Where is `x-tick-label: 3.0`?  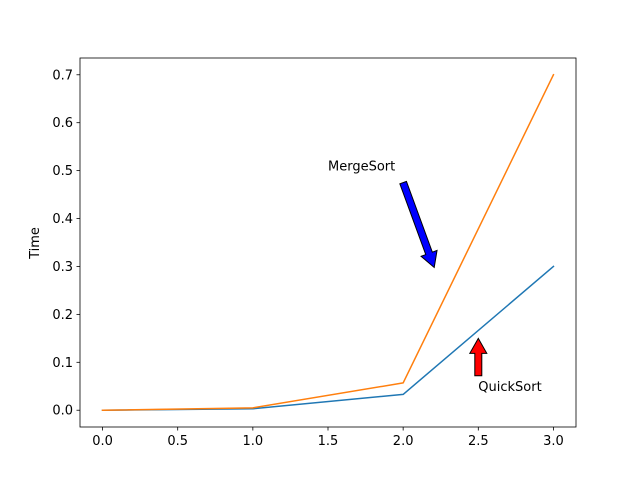
x-tick-label: 3.0 is located at coordinates (553, 441).